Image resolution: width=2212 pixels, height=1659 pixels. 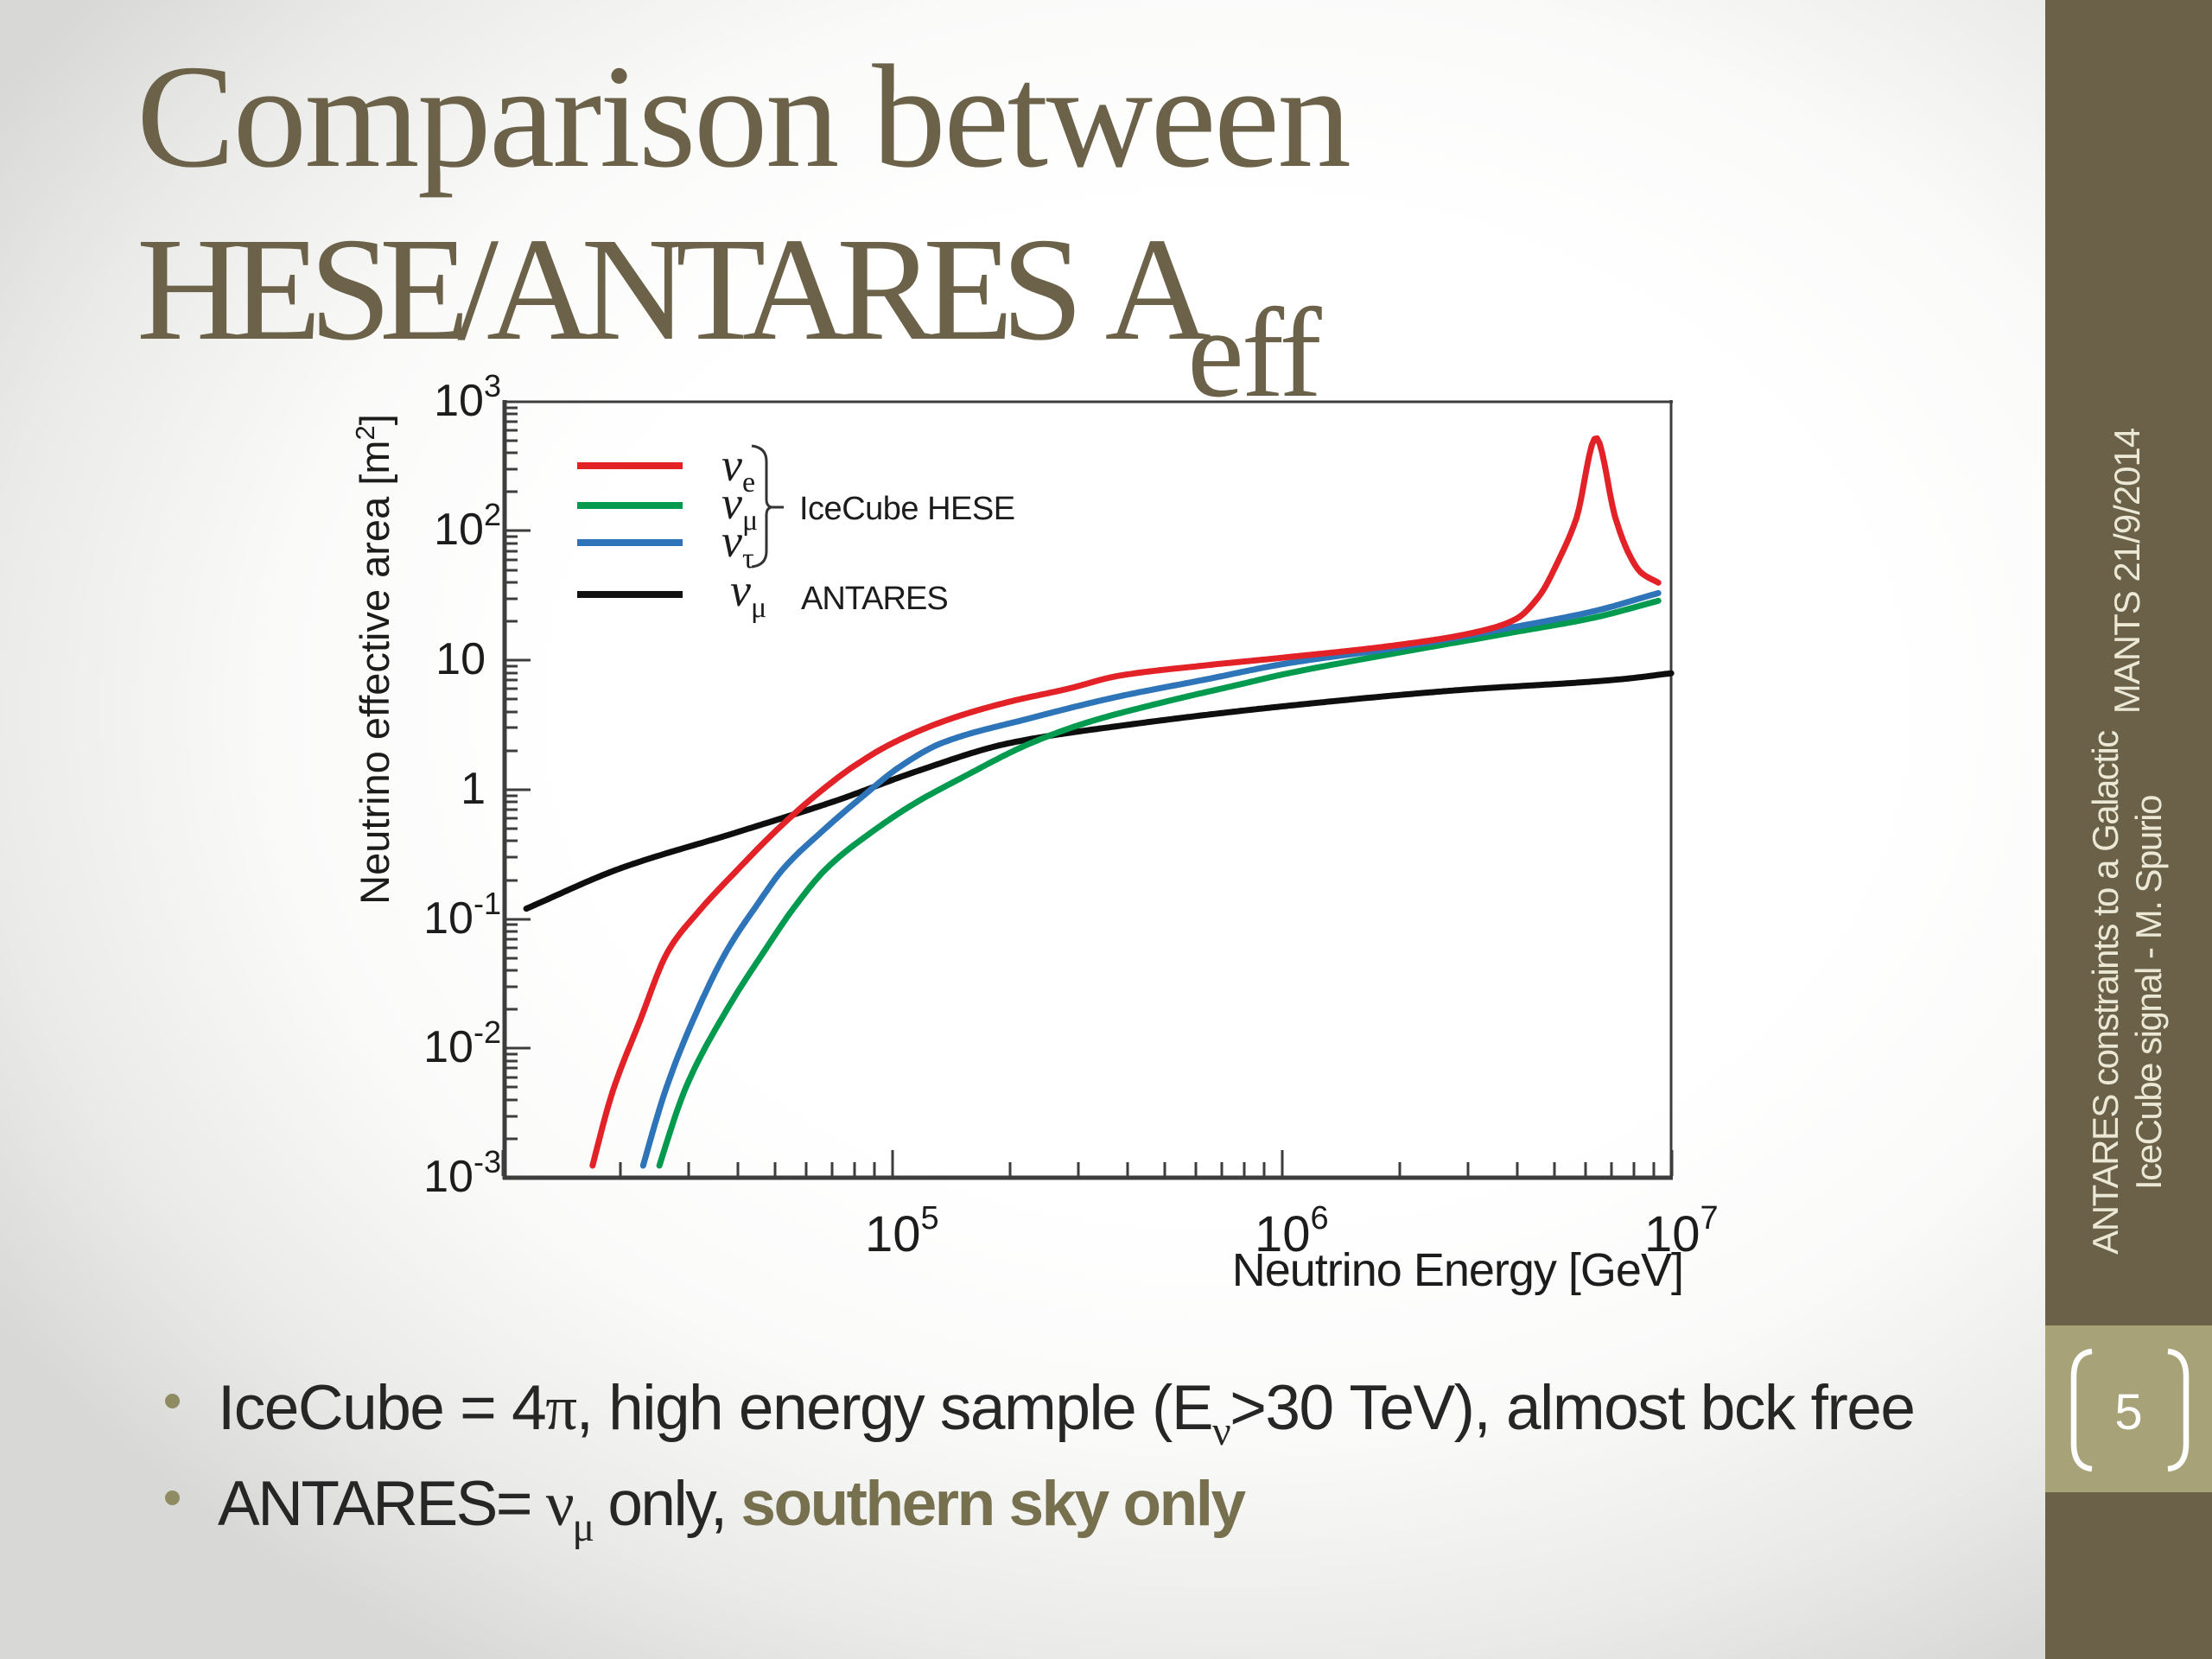 I want to click on svg-text: 1, so click(x=473, y=789).